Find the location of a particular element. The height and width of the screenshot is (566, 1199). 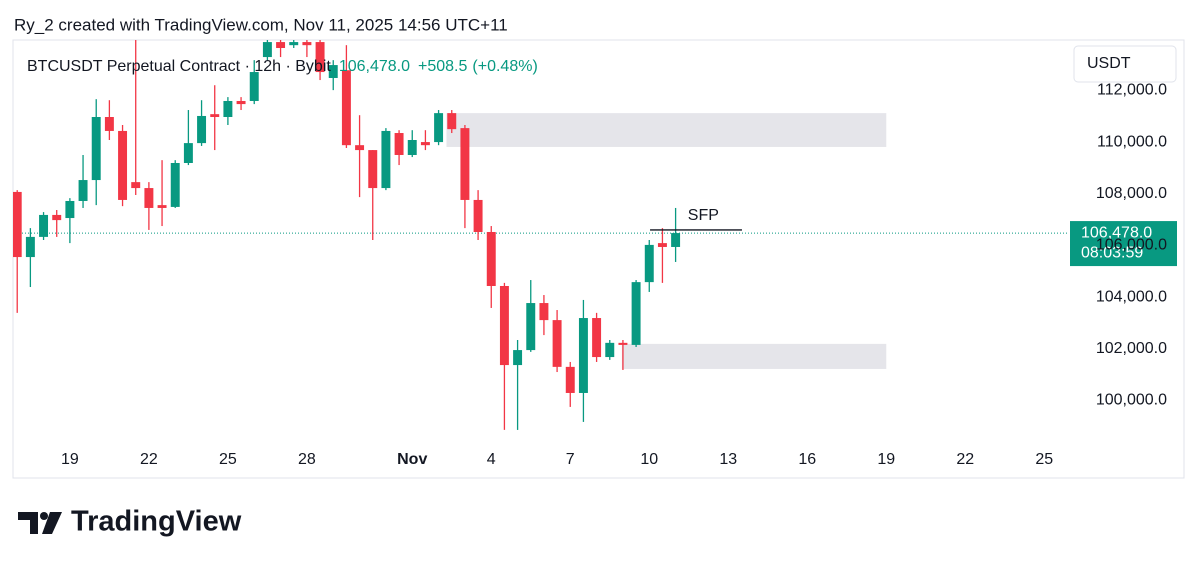

last-price-box is located at coordinates (1123, 244).